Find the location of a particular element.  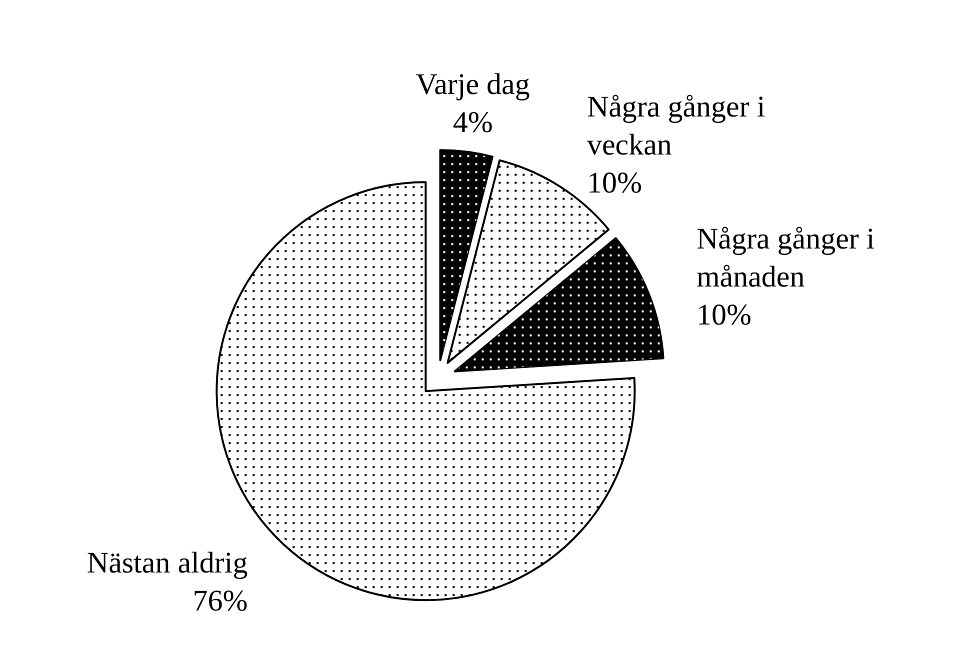

data-label: 4% is located at coordinates (472, 123).